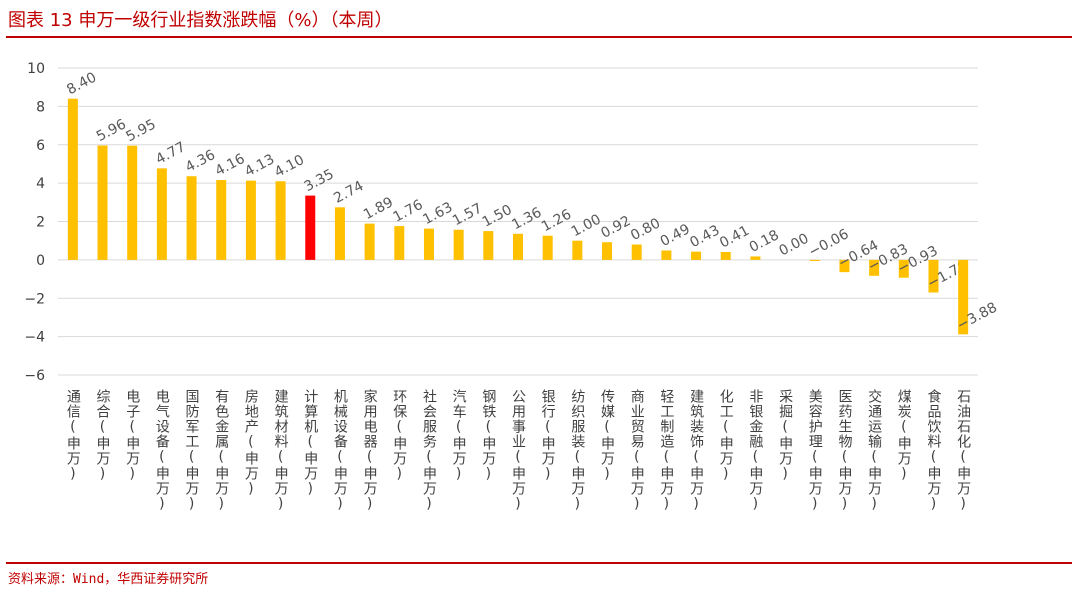 This screenshot has height=589, width=1080. I want to click on figure-title: 图表 13 申万一级行业指数涨跌幅（%）（本周）, so click(200, 20).